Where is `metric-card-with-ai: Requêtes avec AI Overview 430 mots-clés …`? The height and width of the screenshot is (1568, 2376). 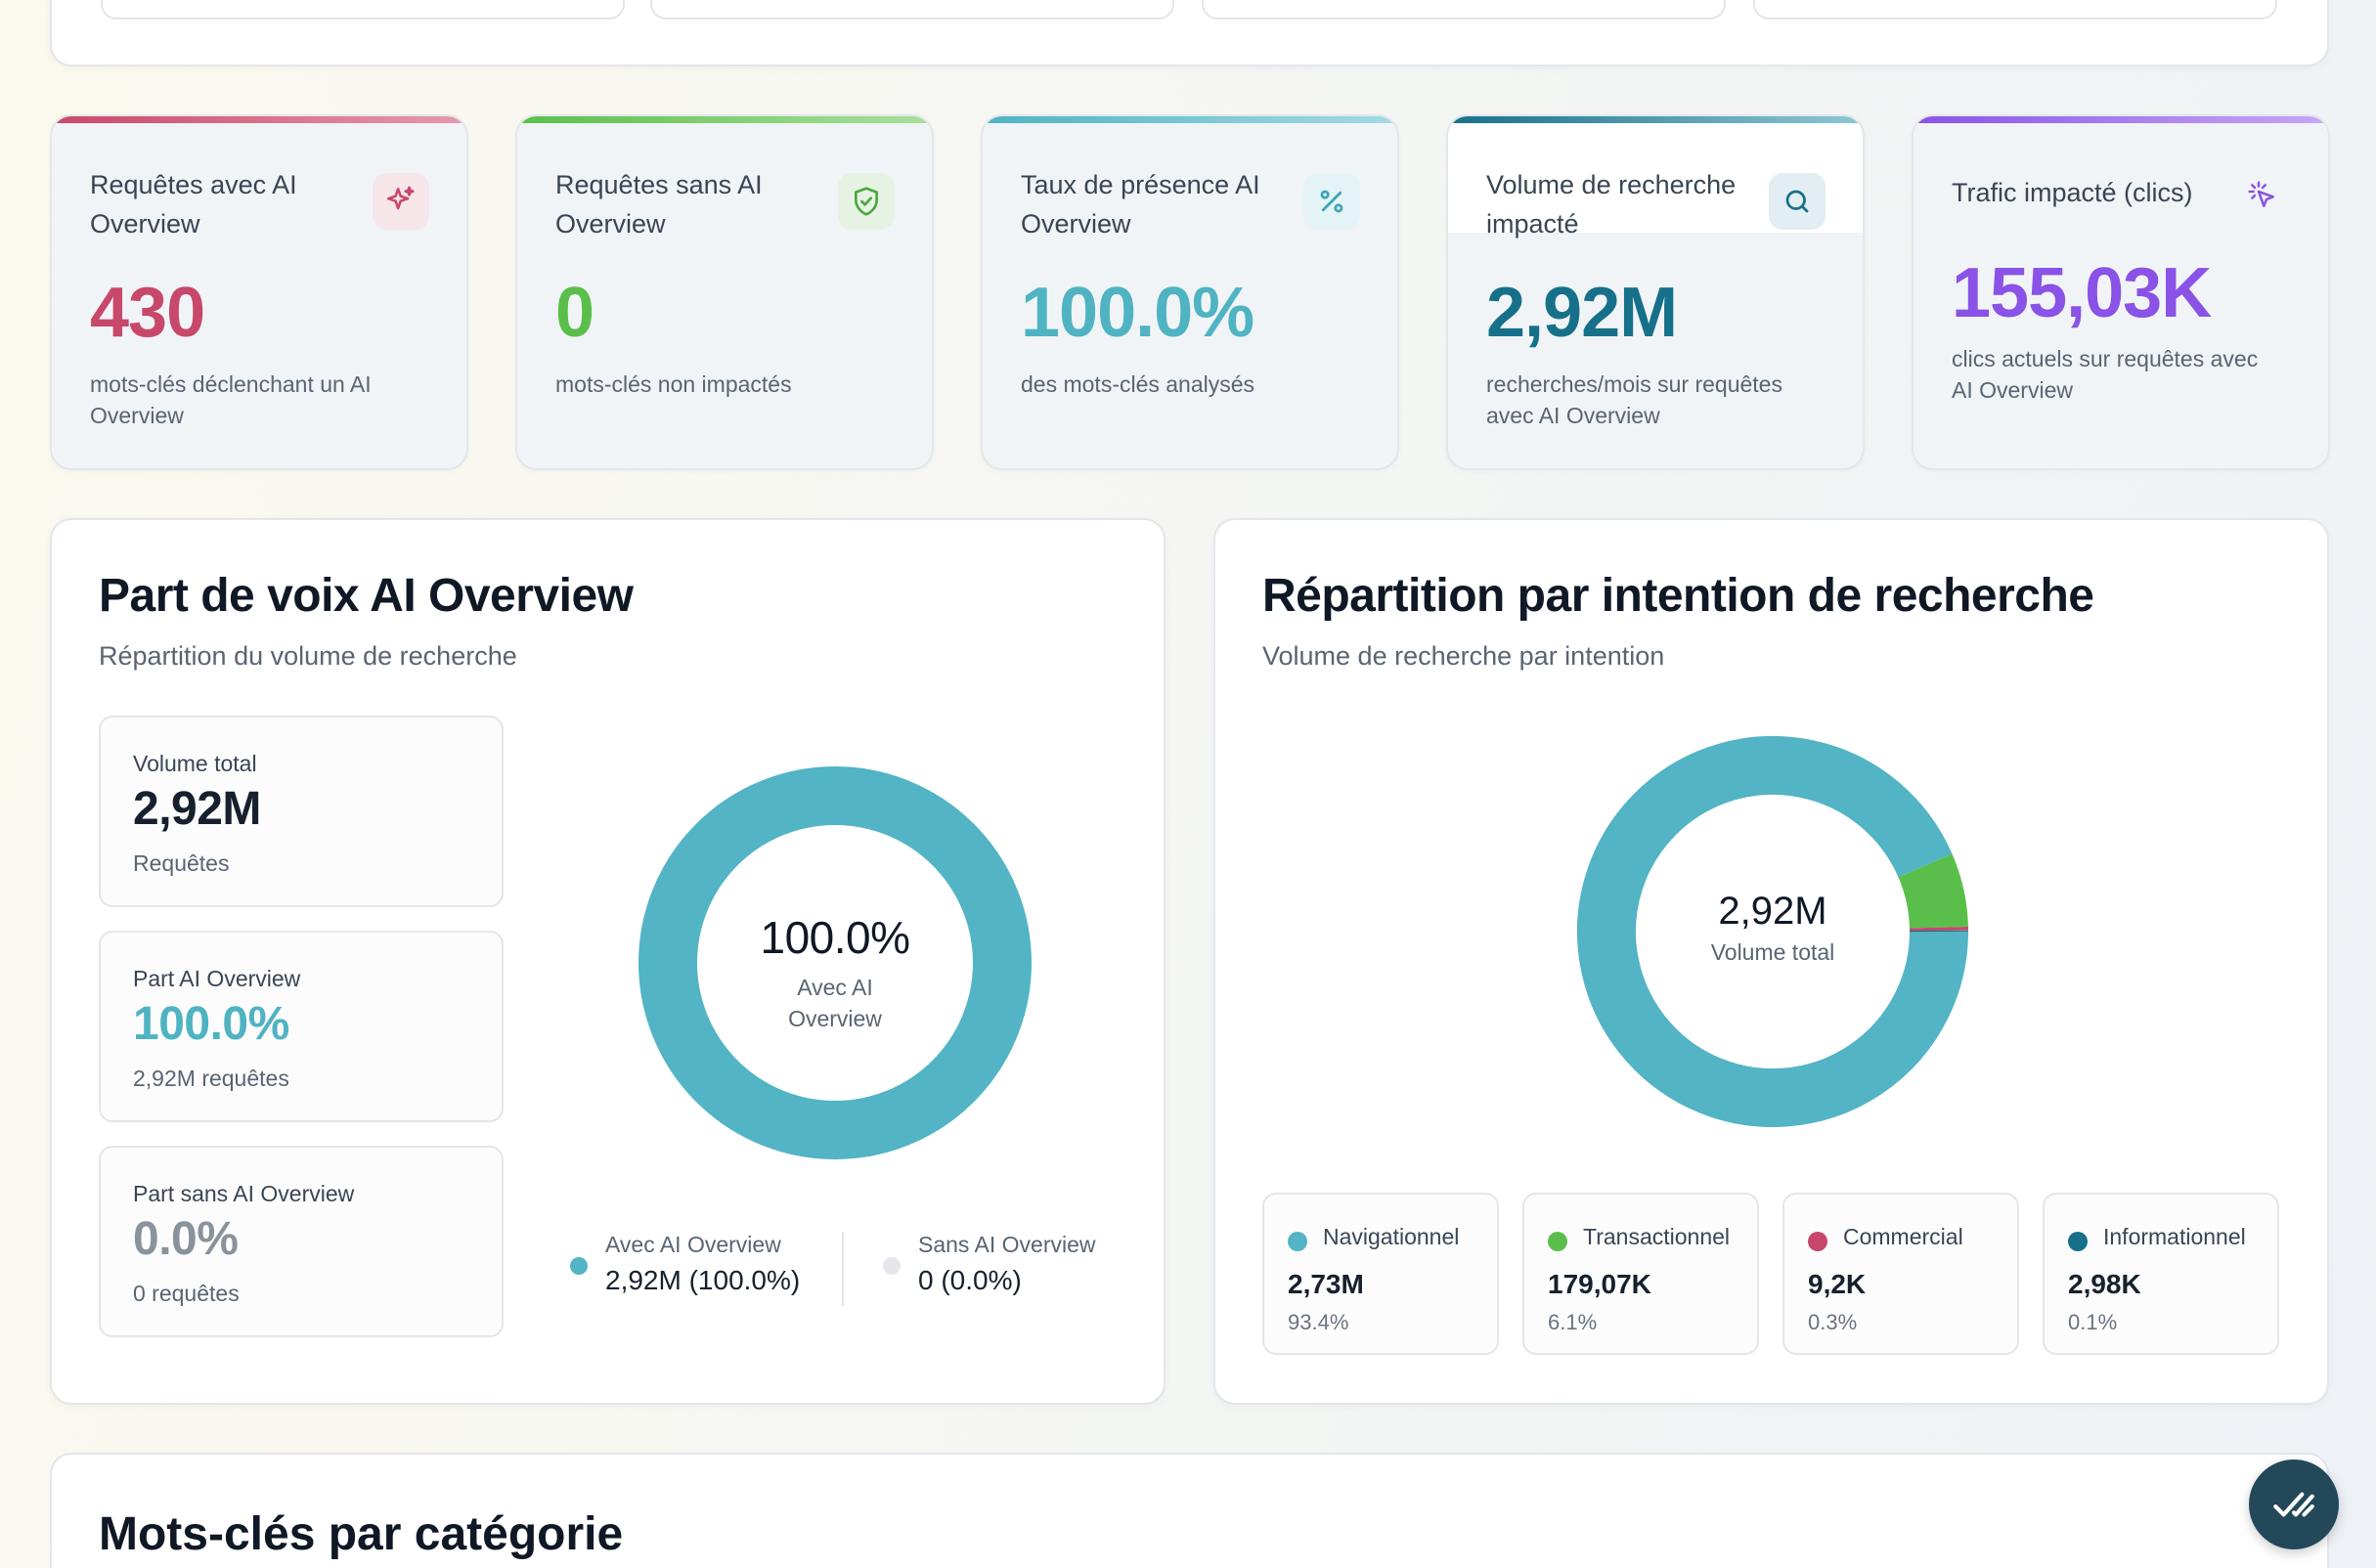 metric-card-with-ai: Requêtes avec AI Overview 430 mots-clés … is located at coordinates (259, 292).